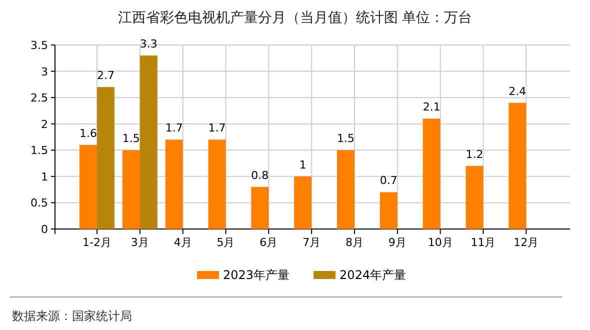 The width and height of the screenshot is (590, 330). What do you see at coordinates (269, 242) in the screenshot?
I see `x-tick-label: 6月` at bounding box center [269, 242].